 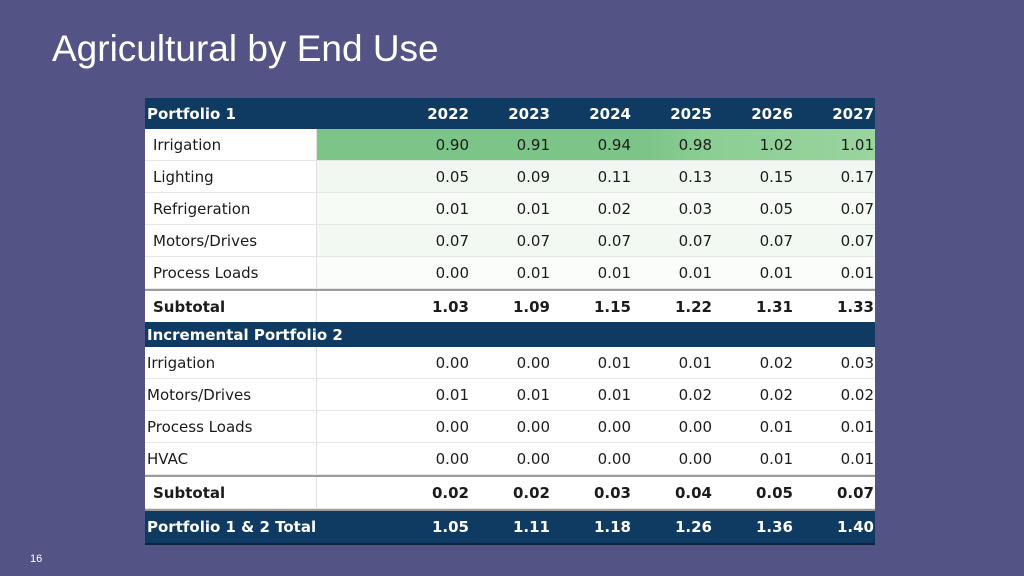 What do you see at coordinates (245, 334) in the screenshot?
I see `section-label: Incremental Portfolio 2` at bounding box center [245, 334].